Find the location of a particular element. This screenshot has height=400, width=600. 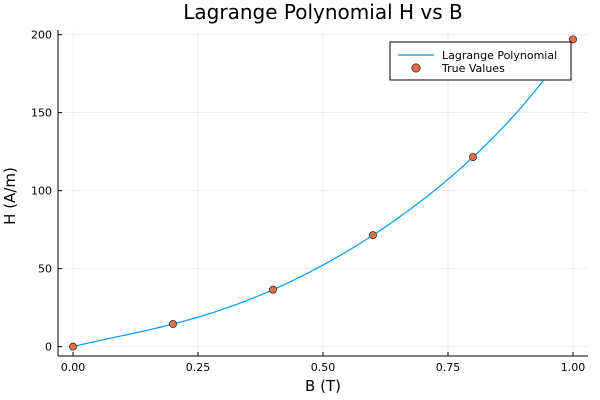

x-tick-label: 0.00 is located at coordinates (73, 367).